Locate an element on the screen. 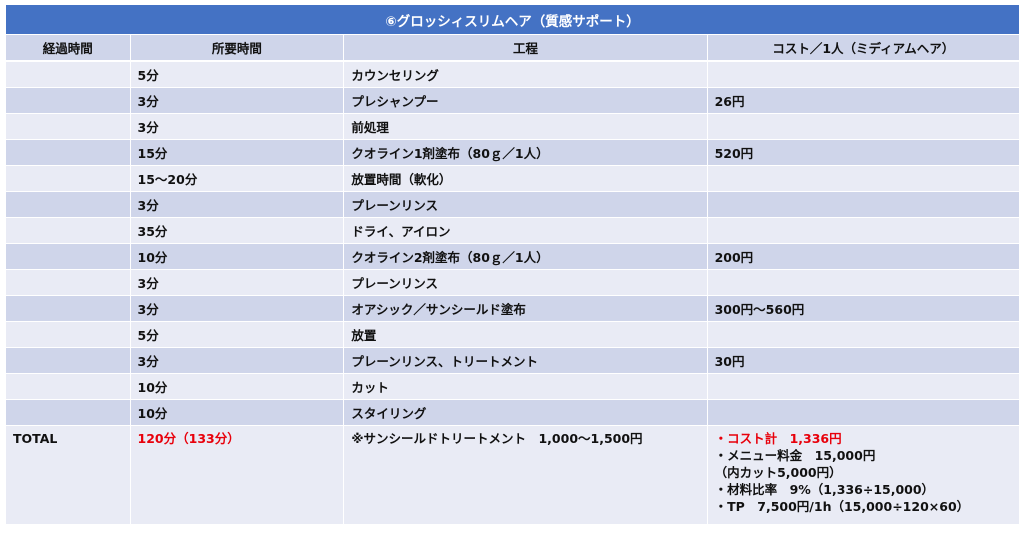  title-row: ⑥グロッシィスリムヘア（質感サポート） is located at coordinates (512, 19).